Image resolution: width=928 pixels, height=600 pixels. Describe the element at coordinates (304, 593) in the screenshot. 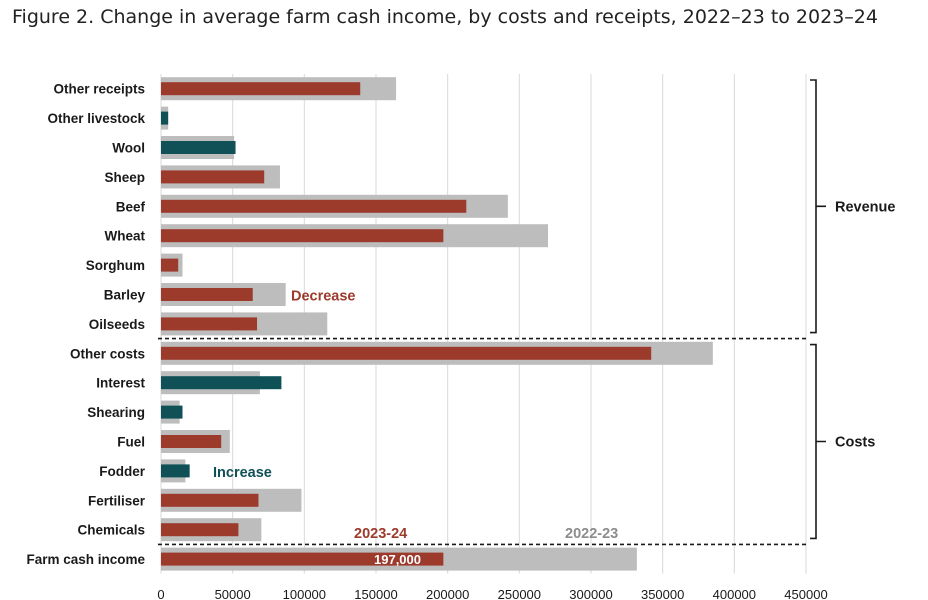

I see `x-tick-label: 100000` at that location.